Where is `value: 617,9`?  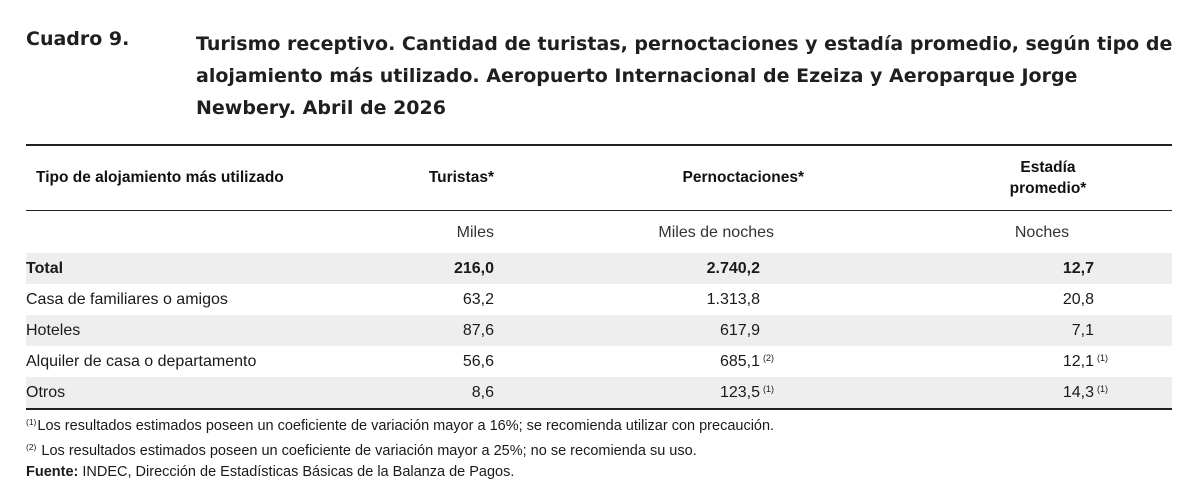
value: 617,9 is located at coordinates (739, 330).